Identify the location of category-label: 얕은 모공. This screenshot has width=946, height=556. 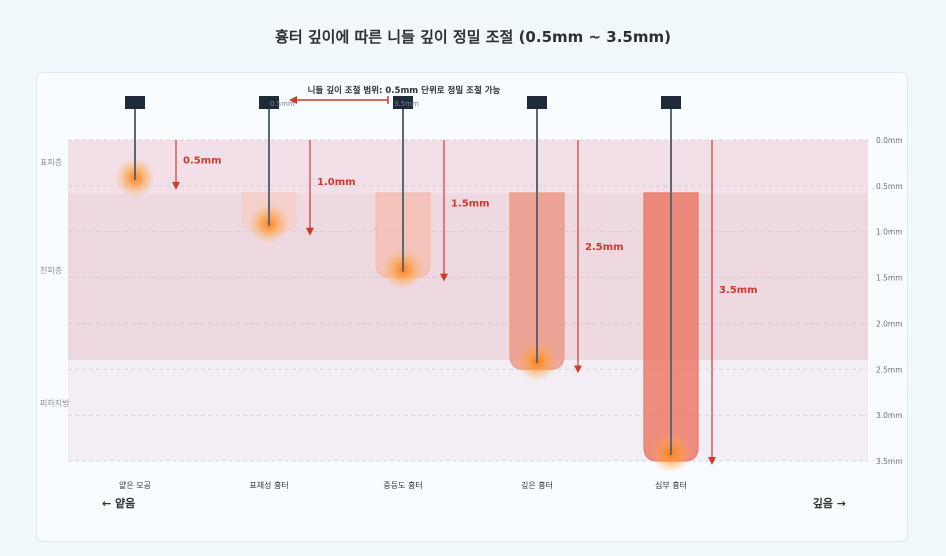
(135, 485).